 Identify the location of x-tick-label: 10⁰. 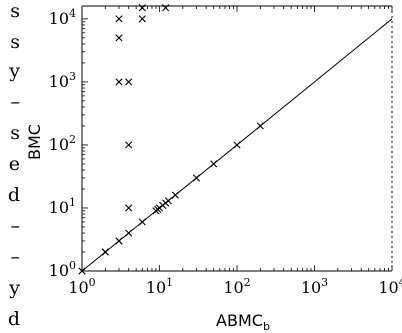
(81, 286).